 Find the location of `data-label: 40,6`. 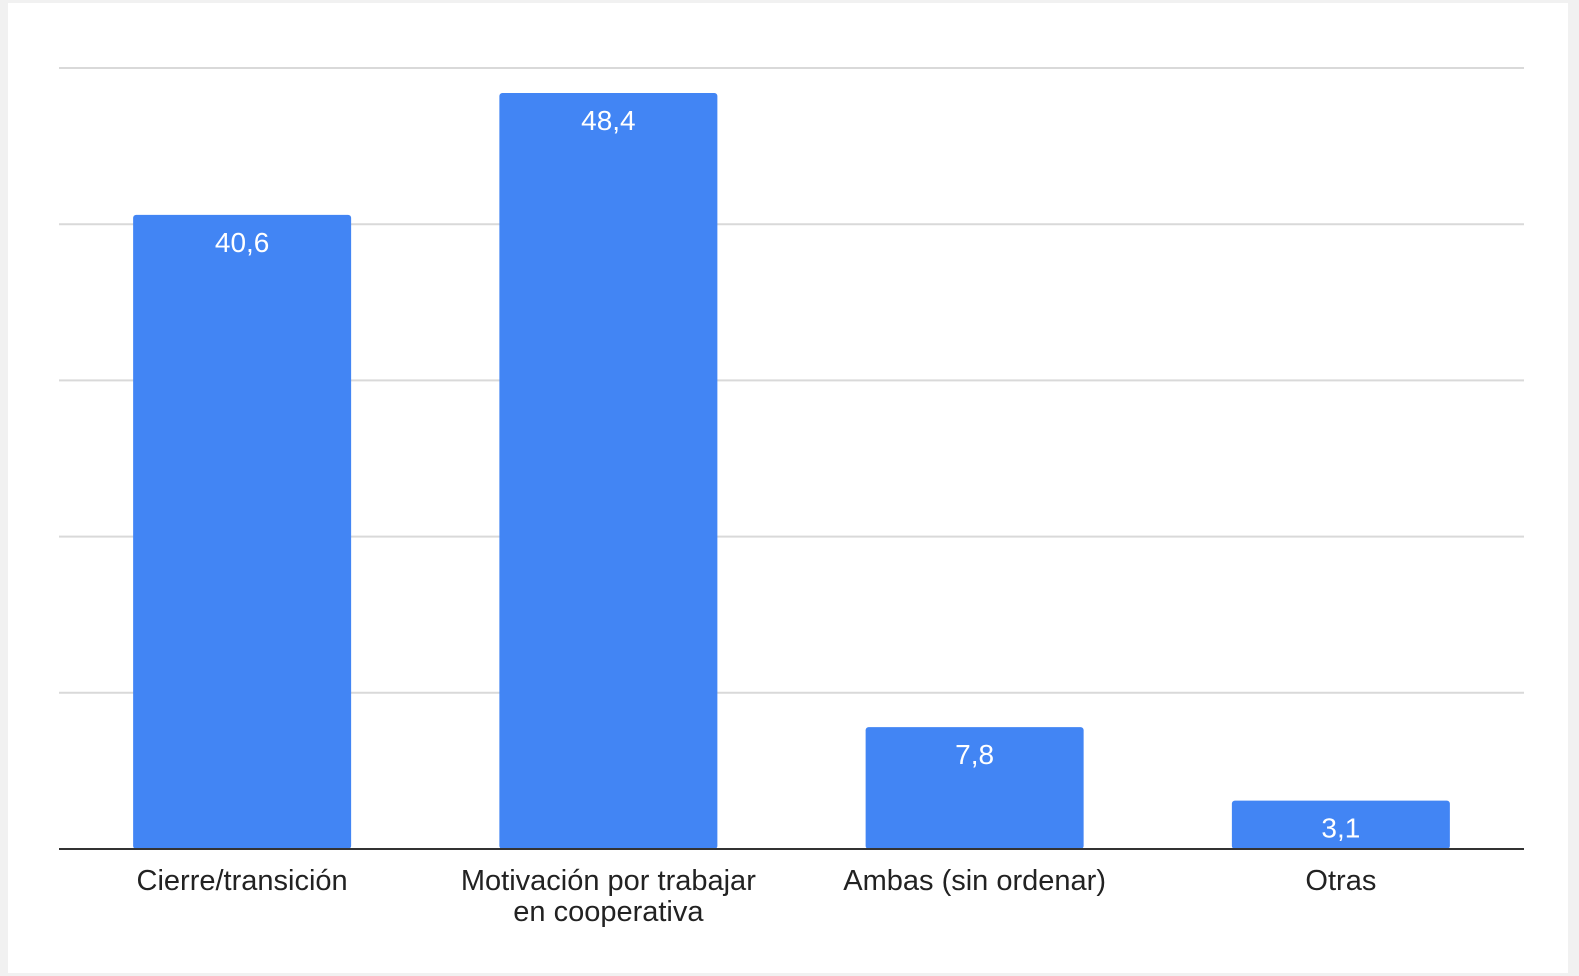

data-label: 40,6 is located at coordinates (242, 242).